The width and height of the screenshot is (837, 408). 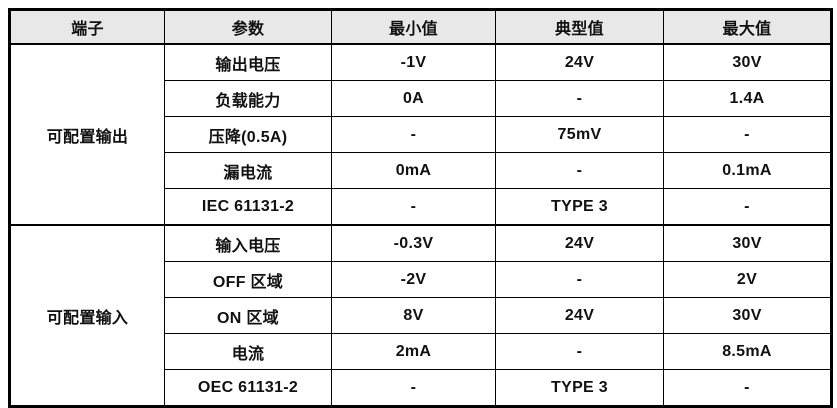 What do you see at coordinates (248, 207) in the screenshot?
I see `param-cell: IEC 61131-2` at bounding box center [248, 207].